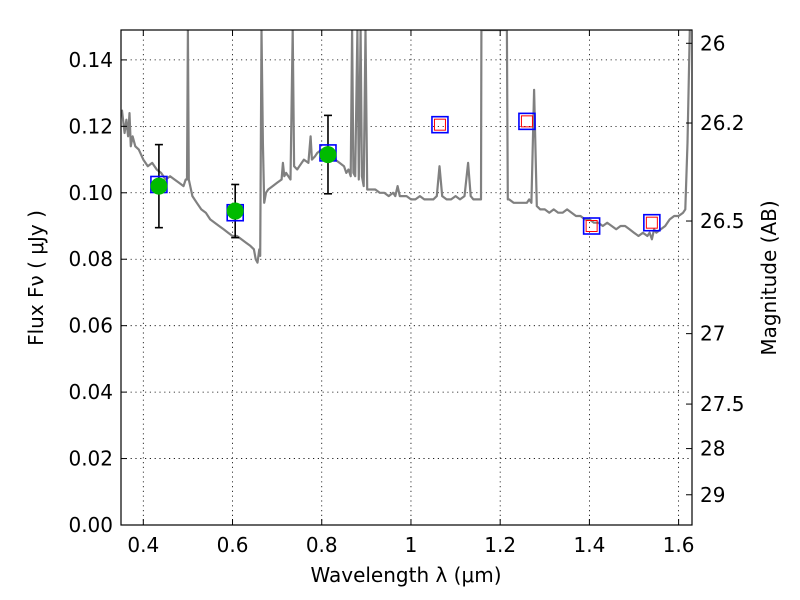  I want to click on x-axis-label: Wavelength λ (μm), so click(405, 575).